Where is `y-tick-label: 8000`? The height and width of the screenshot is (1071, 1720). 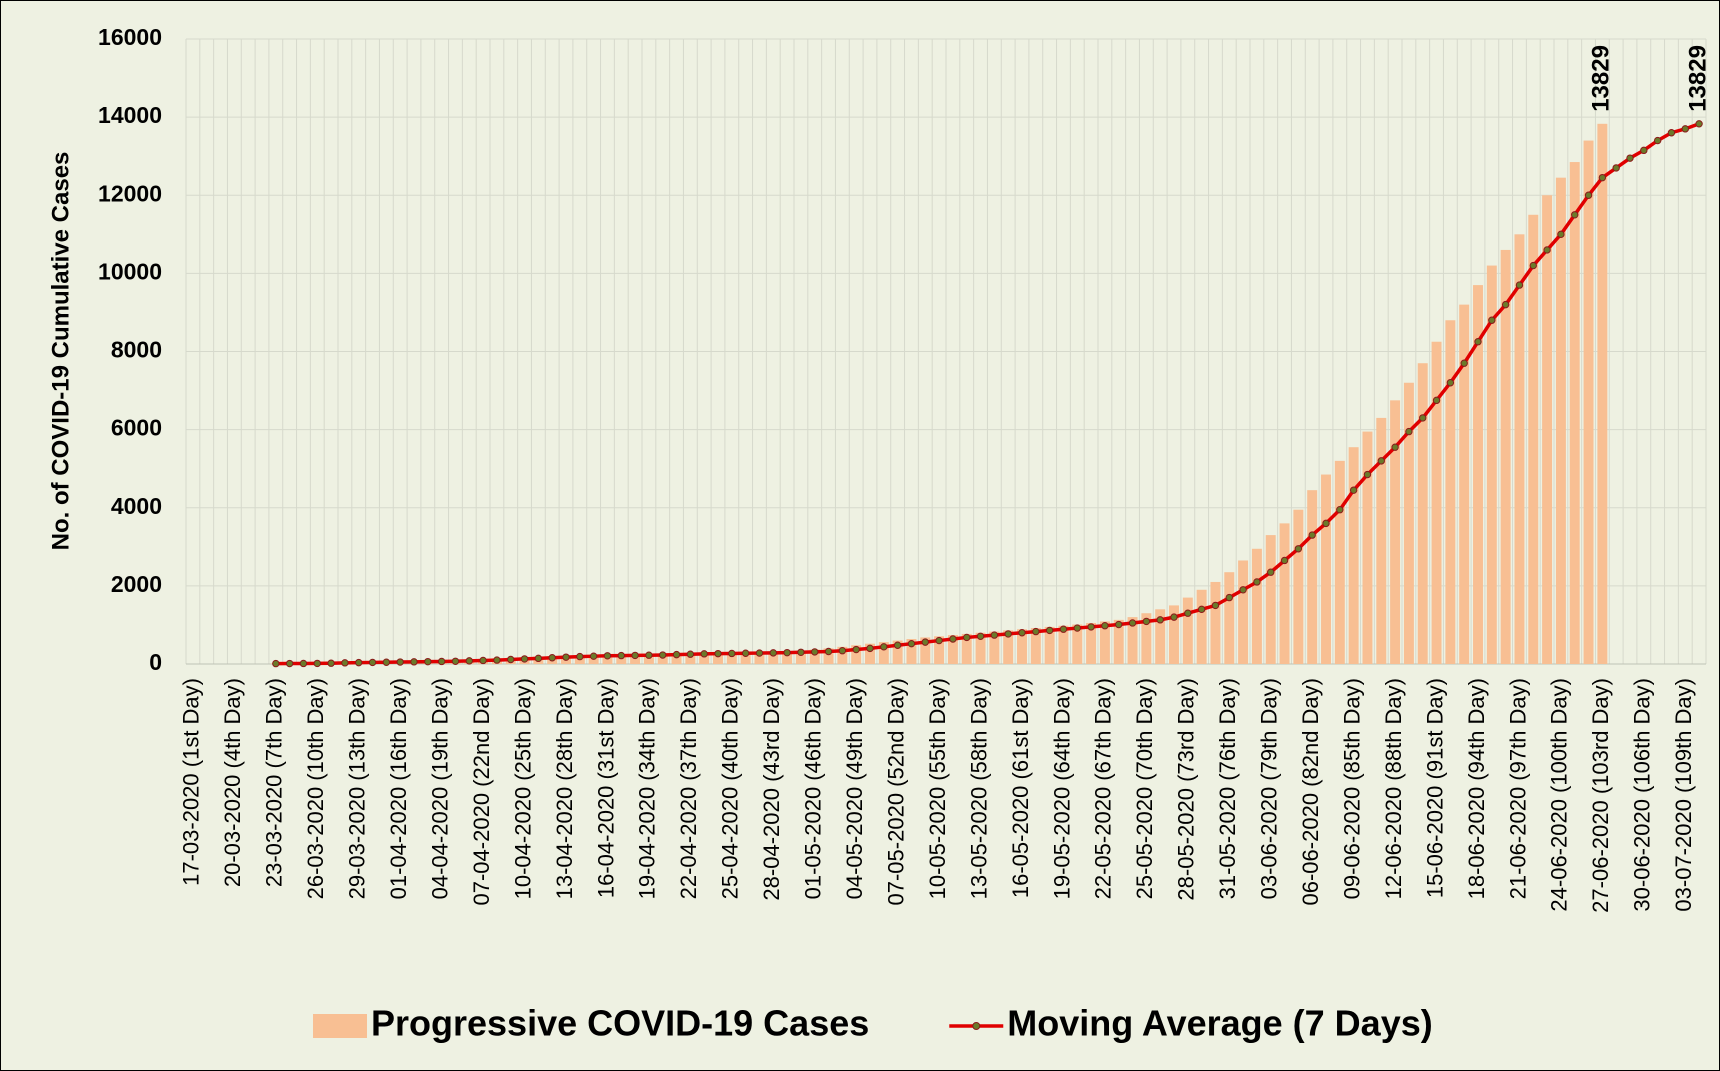
y-tick-label: 8000 is located at coordinates (136, 350).